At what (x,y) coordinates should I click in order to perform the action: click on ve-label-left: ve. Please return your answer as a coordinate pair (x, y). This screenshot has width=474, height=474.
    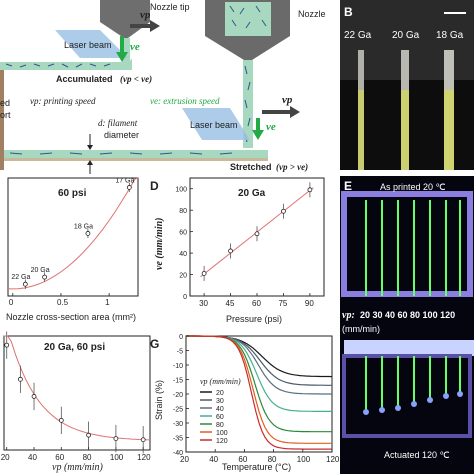
    Looking at the image, I should click on (135, 47).